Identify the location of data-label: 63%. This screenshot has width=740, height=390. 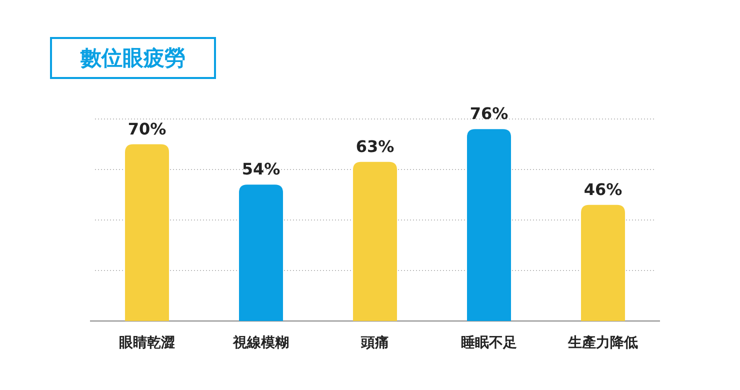
(375, 146).